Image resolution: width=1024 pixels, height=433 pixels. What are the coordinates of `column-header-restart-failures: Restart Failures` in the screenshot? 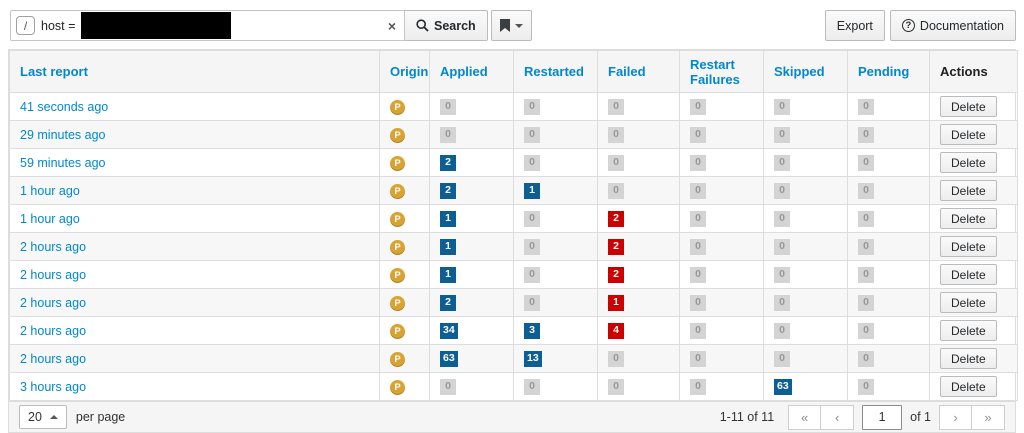 It's located at (715, 71).